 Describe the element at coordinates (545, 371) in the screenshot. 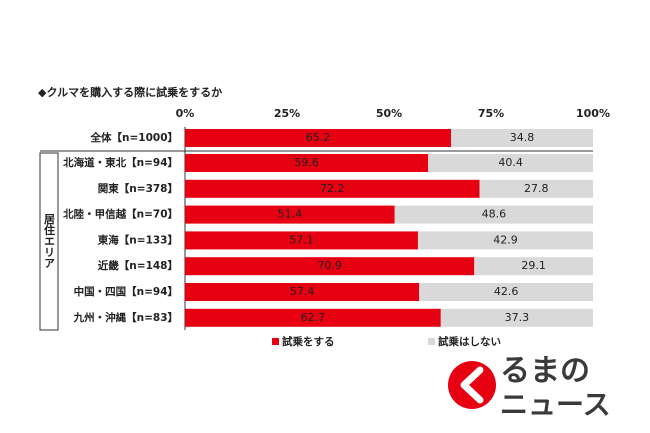

I see `logo-text: るまの` at that location.